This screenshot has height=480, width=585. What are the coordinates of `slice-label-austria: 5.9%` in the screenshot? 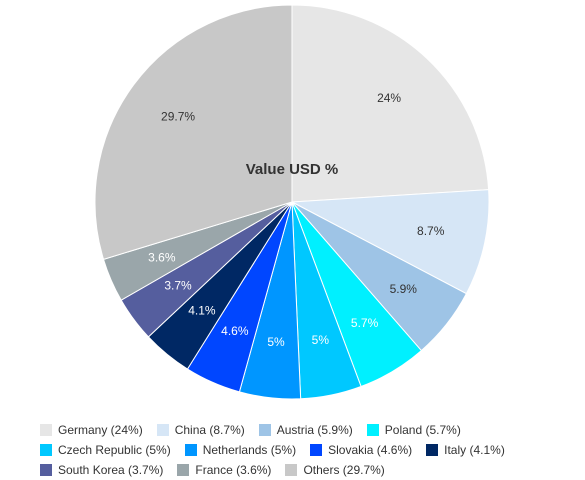 It's located at (404, 289).